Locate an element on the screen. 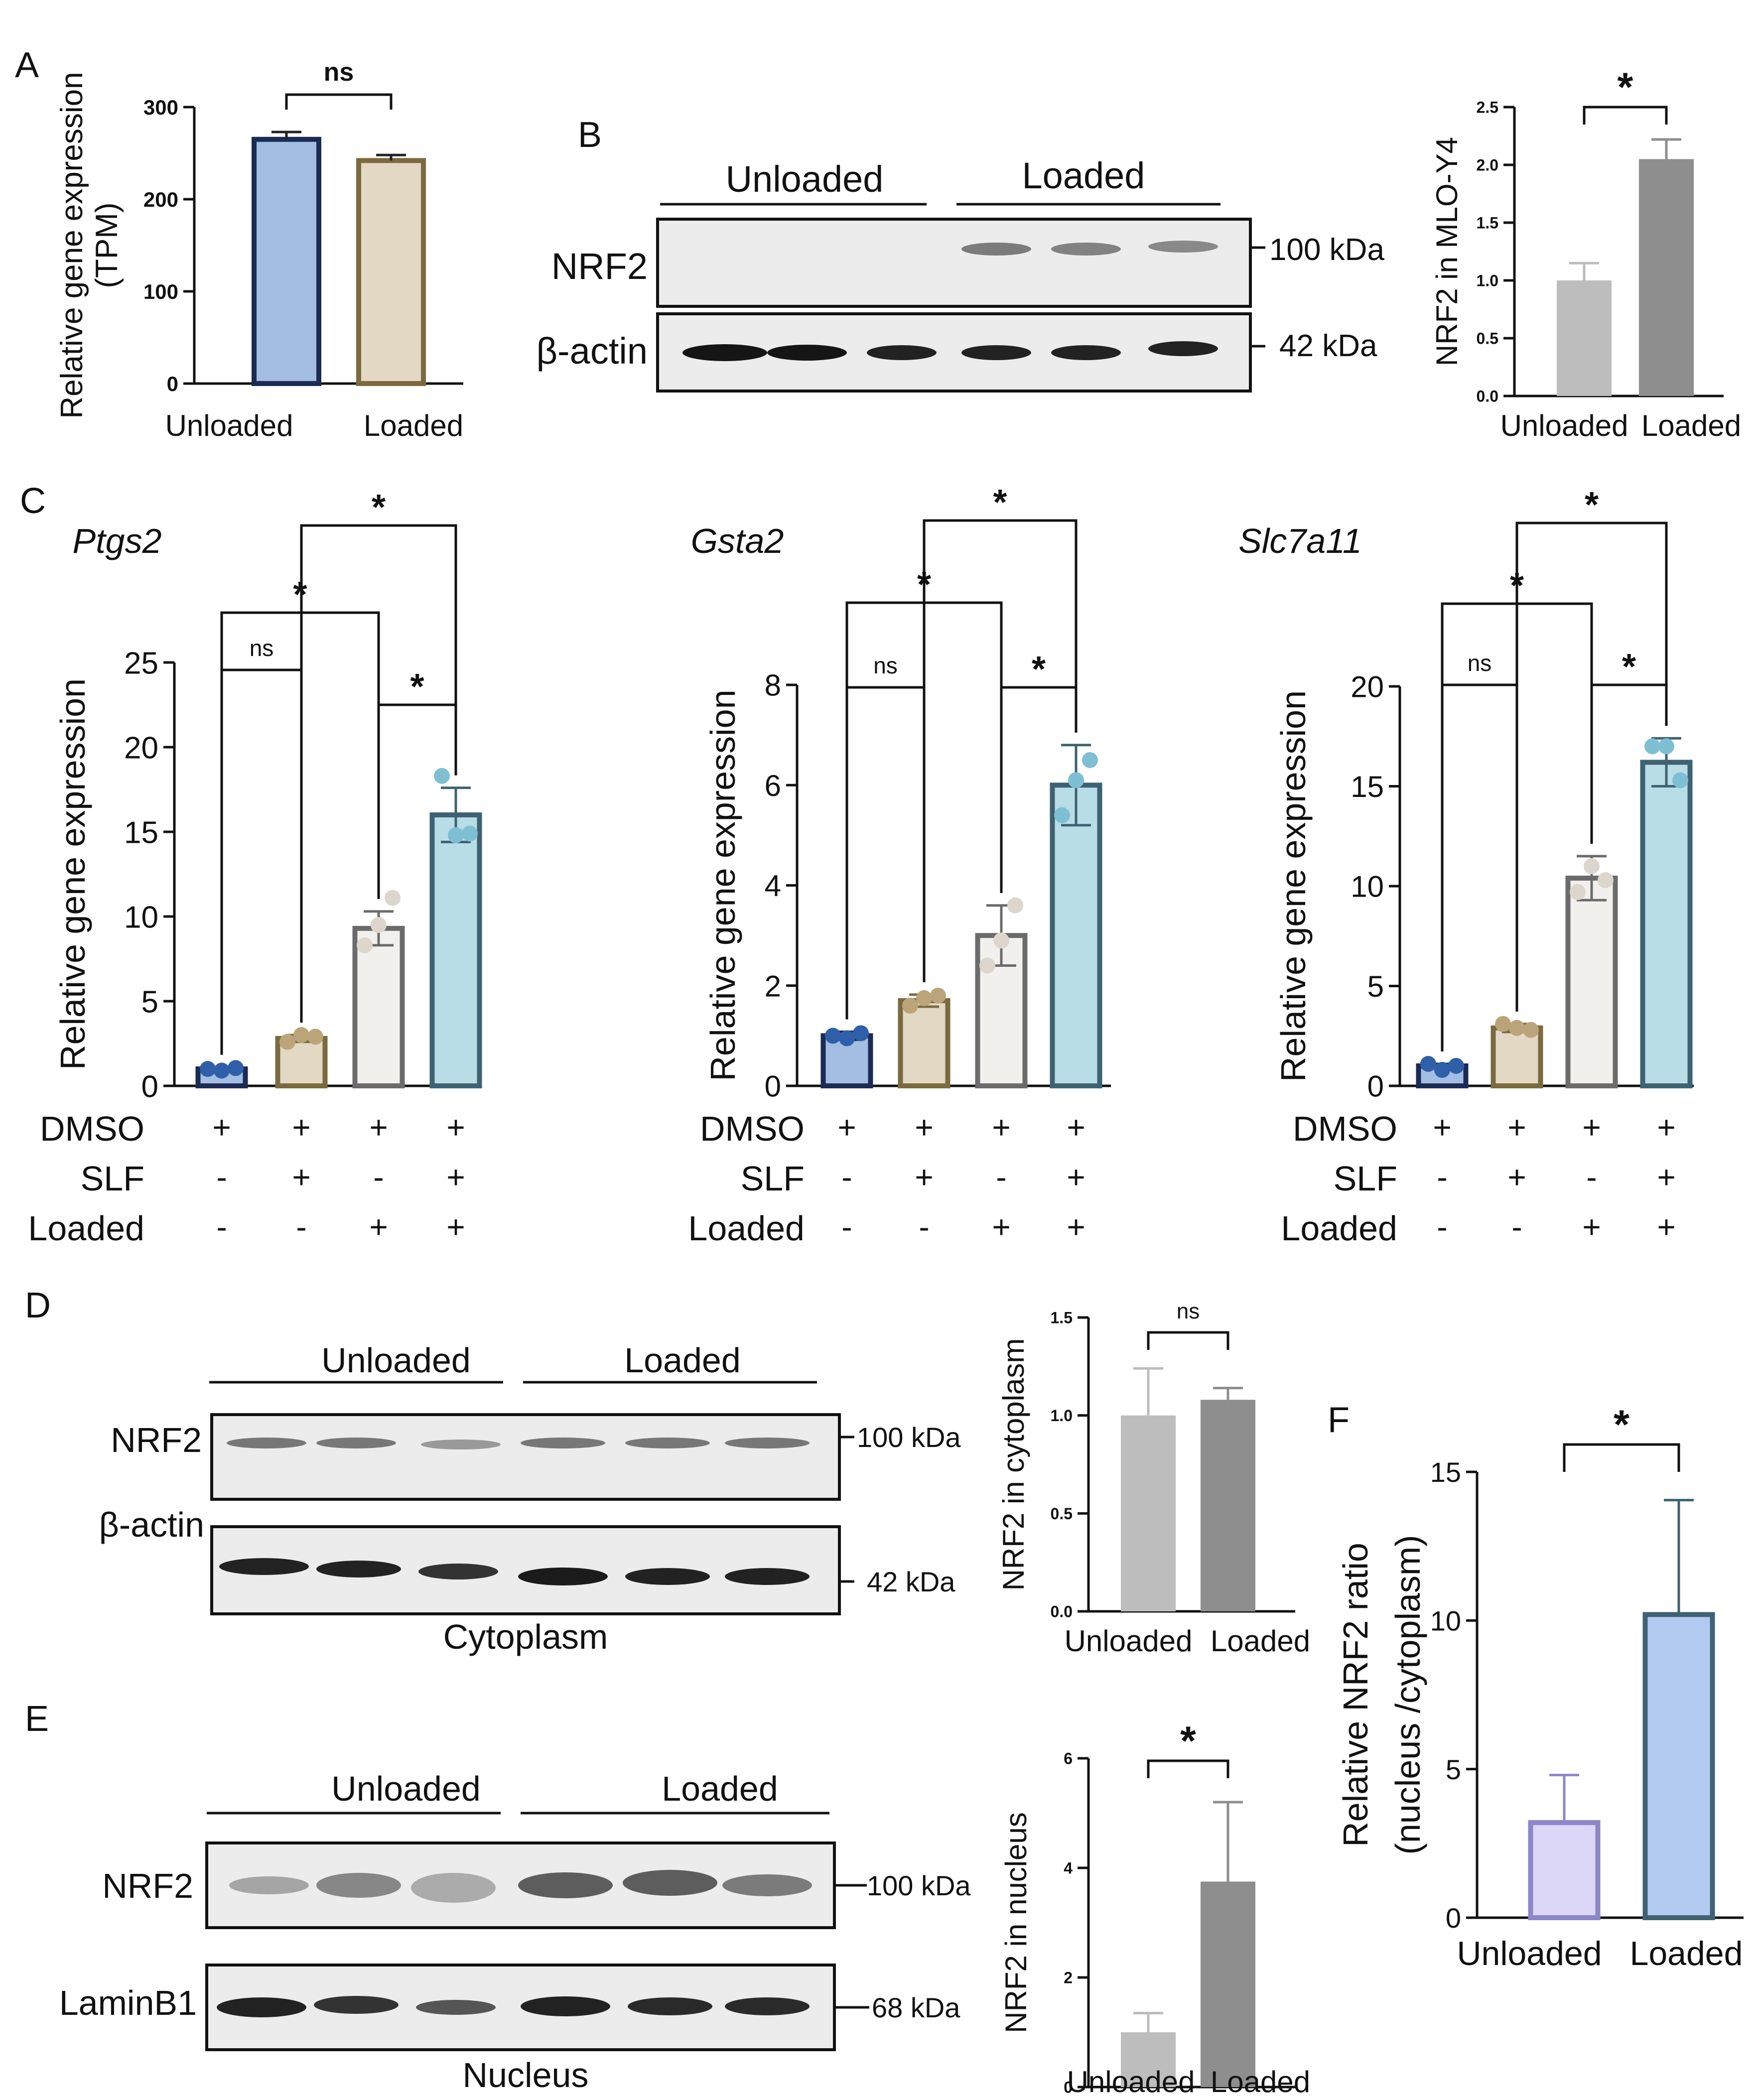 The width and height of the screenshot is (1761, 2100). blot-B-nrf2-band is located at coordinates (996, 249).